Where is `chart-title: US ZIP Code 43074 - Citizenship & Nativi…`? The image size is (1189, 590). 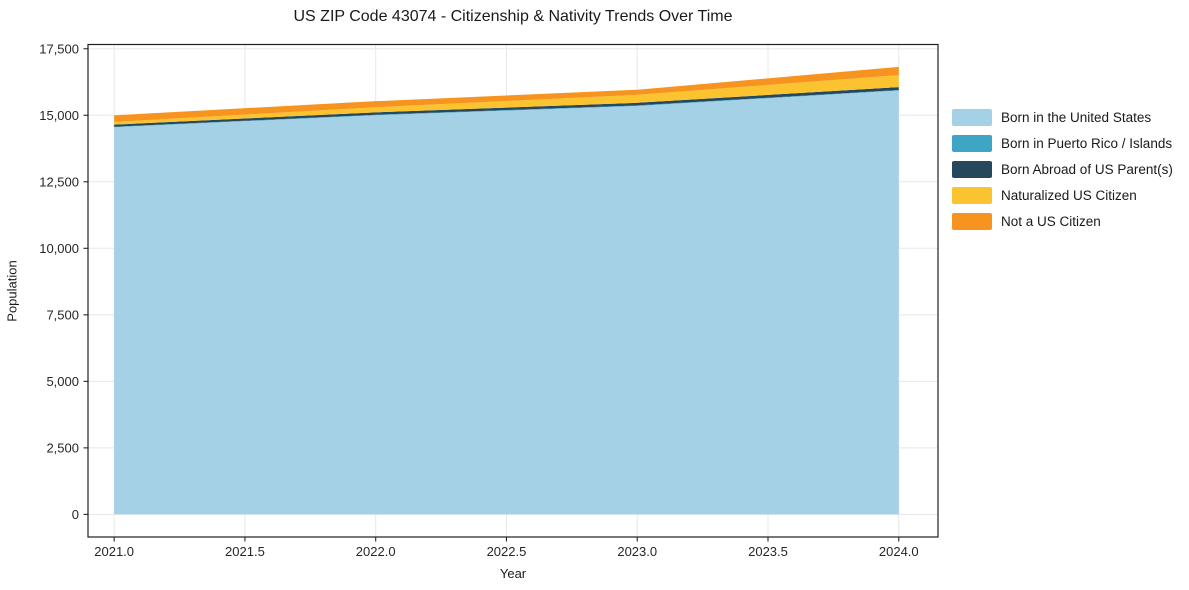 chart-title: US ZIP Code 43074 - Citizenship & Nativi… is located at coordinates (513, 16).